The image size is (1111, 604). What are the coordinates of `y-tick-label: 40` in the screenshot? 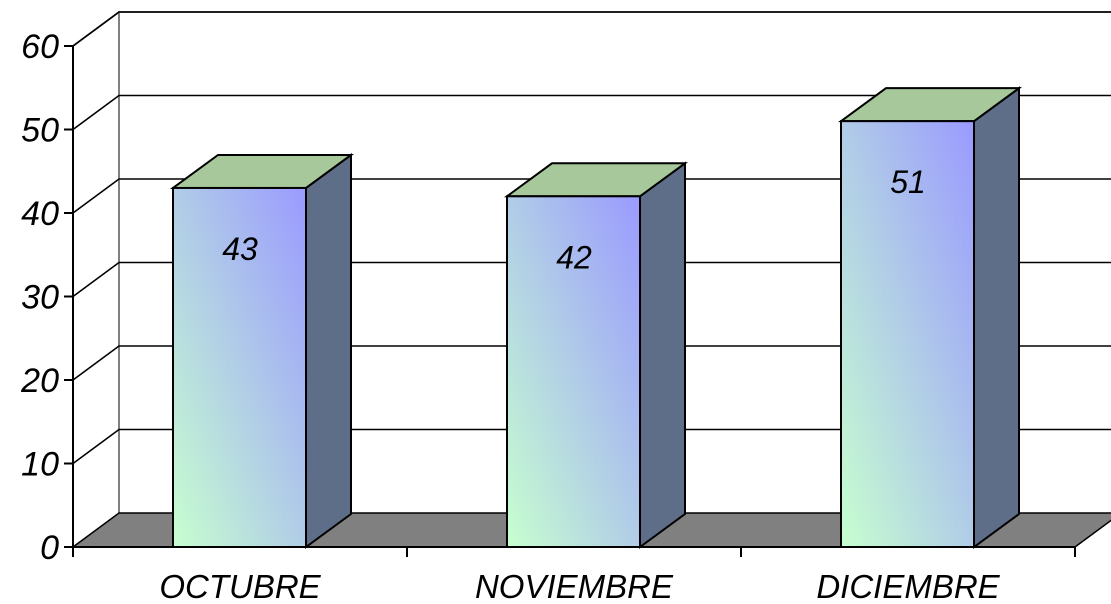 It's located at (40, 214).